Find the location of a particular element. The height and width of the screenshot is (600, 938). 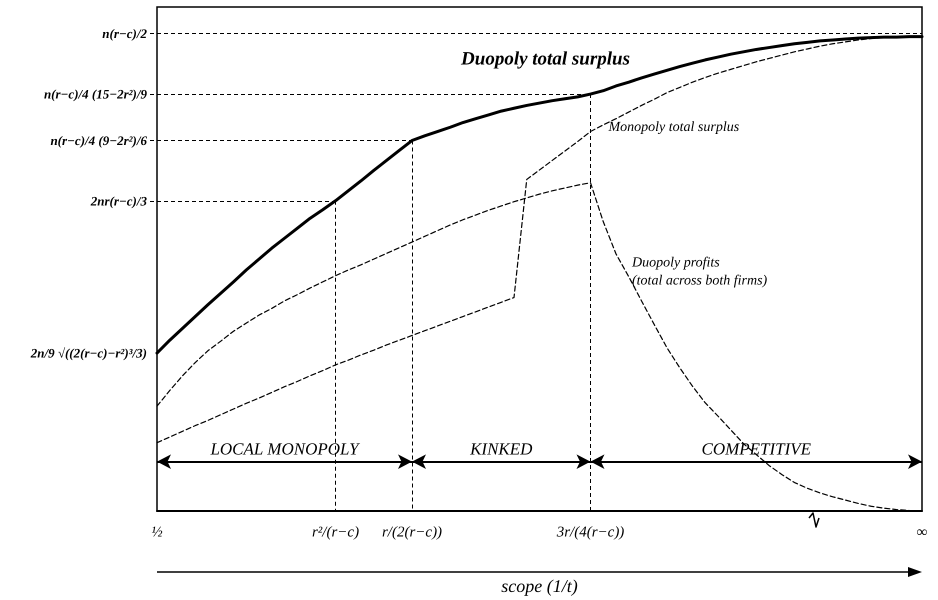

x-tick-label: 3r/(4(r−c)) is located at coordinates (590, 532).